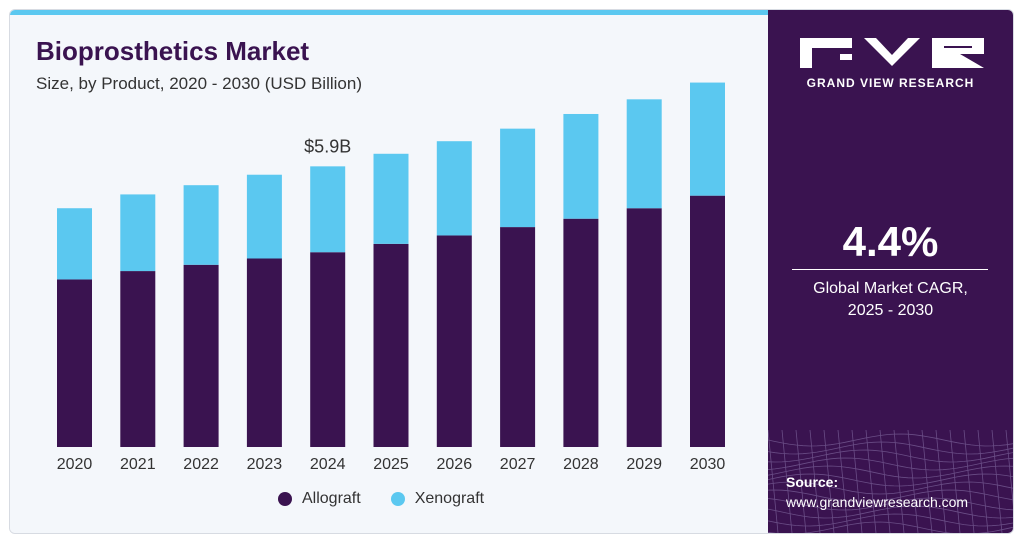 The height and width of the screenshot is (540, 1029). I want to click on x-tick-label-2021: 2021, so click(138, 464).